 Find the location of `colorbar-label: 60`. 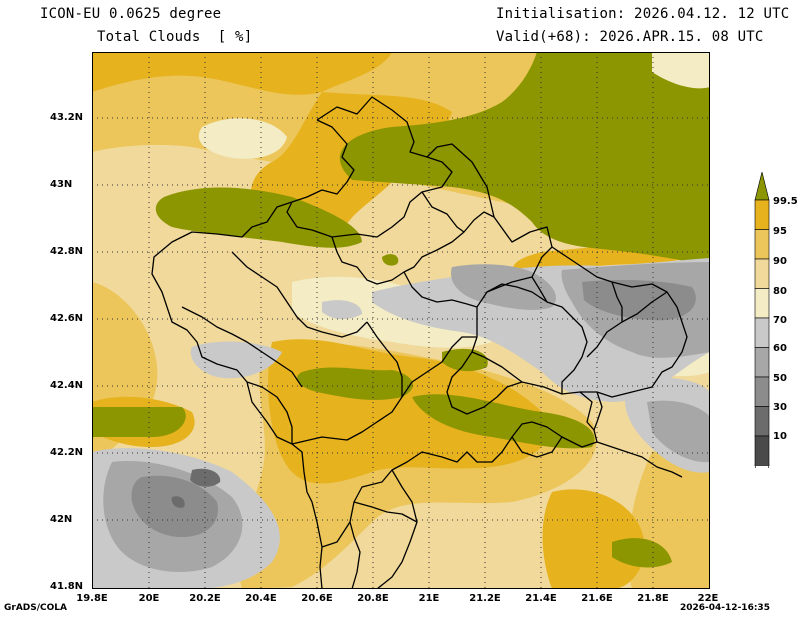

colorbar-label: 60 is located at coordinates (780, 348).